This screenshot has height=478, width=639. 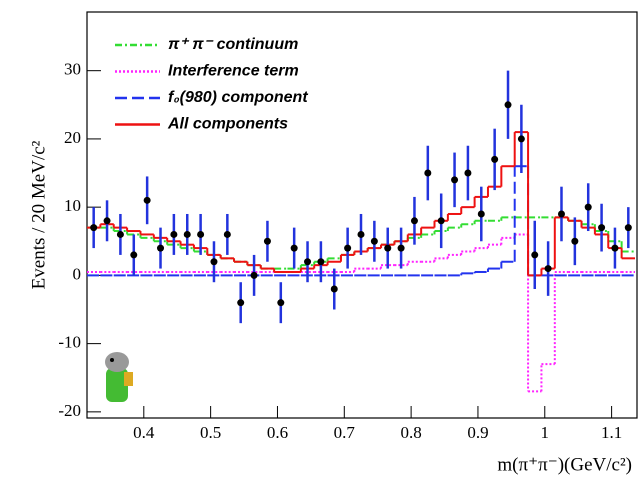 I want to click on legend-label: π⁺ π⁻ continuum, so click(x=233, y=44).